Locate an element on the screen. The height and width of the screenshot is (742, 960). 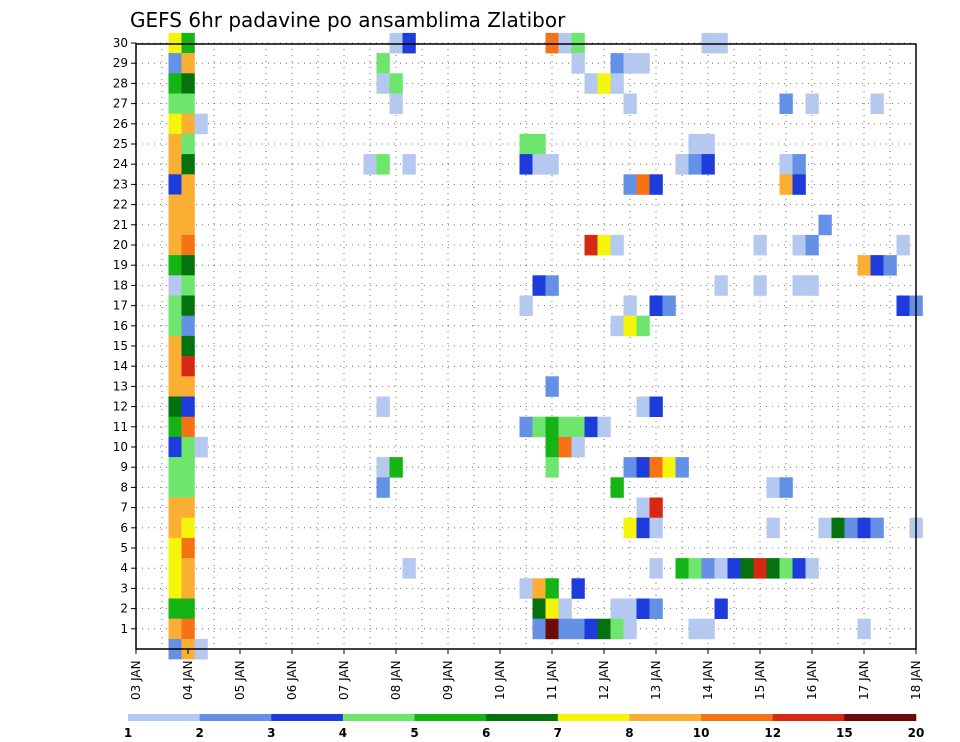
x-tick-label: 17 JAN is located at coordinates (864, 680).